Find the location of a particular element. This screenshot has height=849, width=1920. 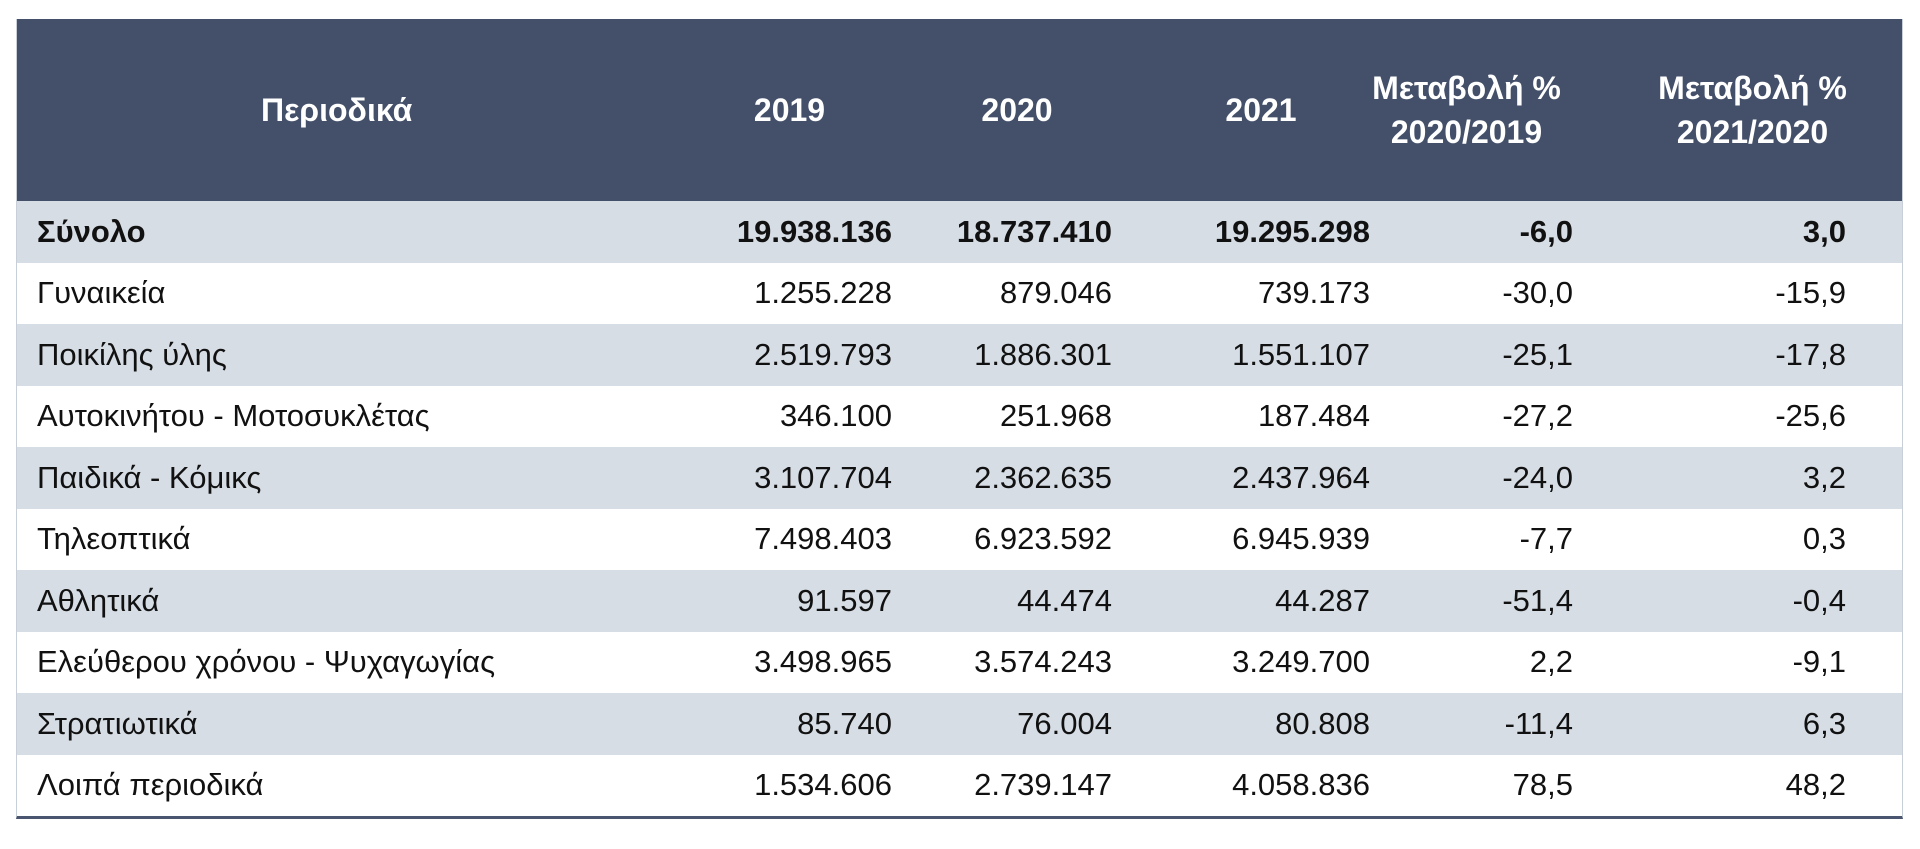

table-cell: 19.295.298 is located at coordinates (1292, 231).